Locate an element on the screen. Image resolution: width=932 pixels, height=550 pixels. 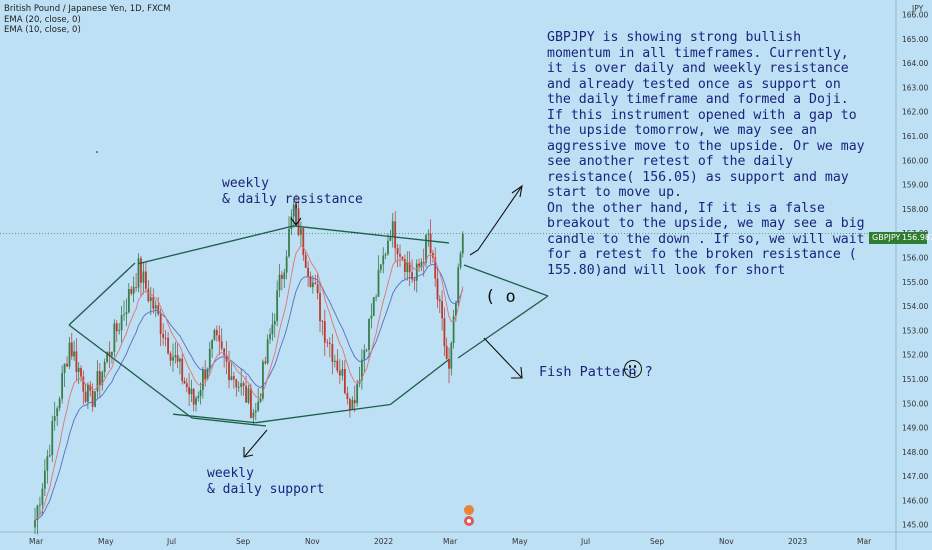
dividend-icon-center is located at coordinates (469, 521).